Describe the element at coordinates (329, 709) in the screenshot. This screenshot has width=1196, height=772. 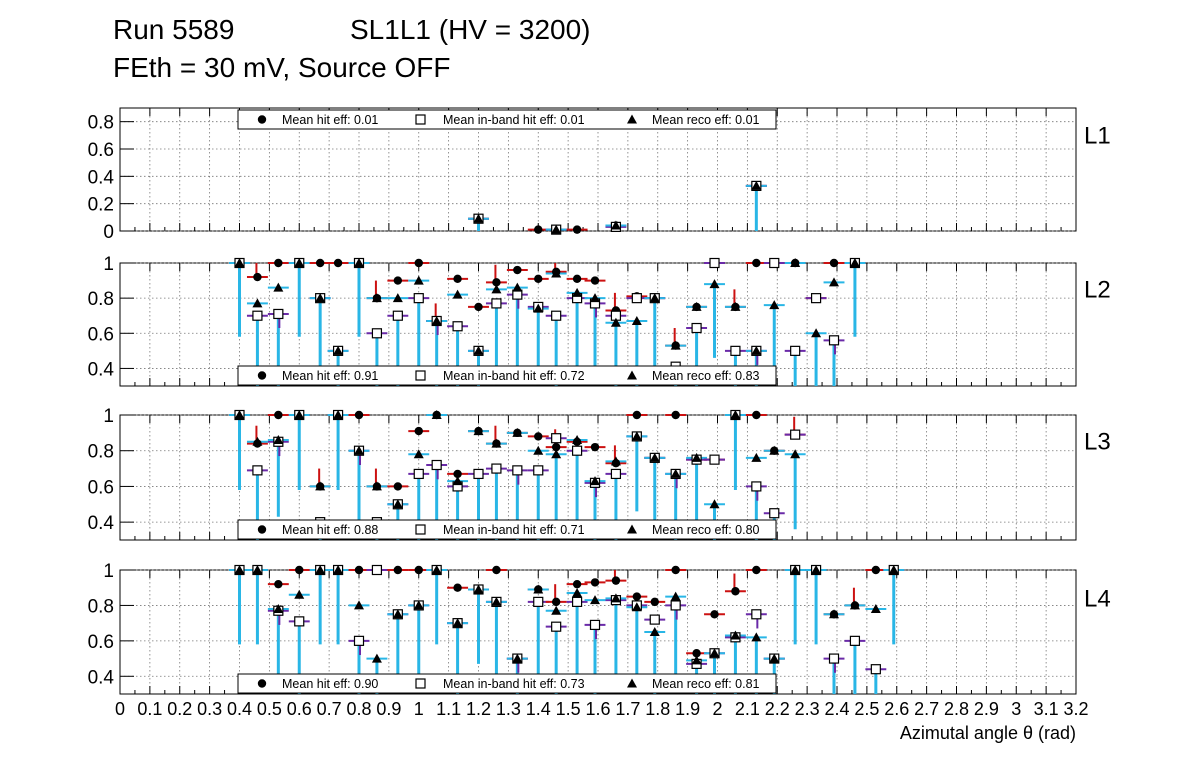
I see `x-tick-label: 0.7` at that location.